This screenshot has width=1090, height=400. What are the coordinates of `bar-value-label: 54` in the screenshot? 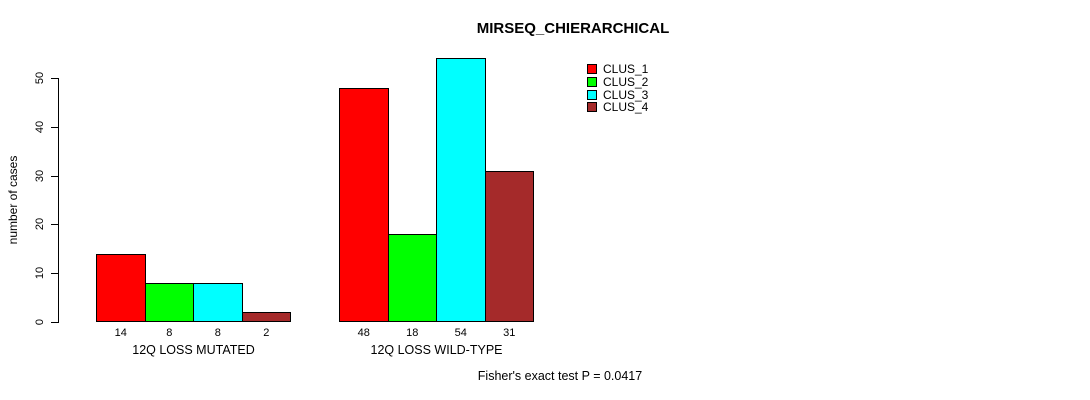 It's located at (460, 333).